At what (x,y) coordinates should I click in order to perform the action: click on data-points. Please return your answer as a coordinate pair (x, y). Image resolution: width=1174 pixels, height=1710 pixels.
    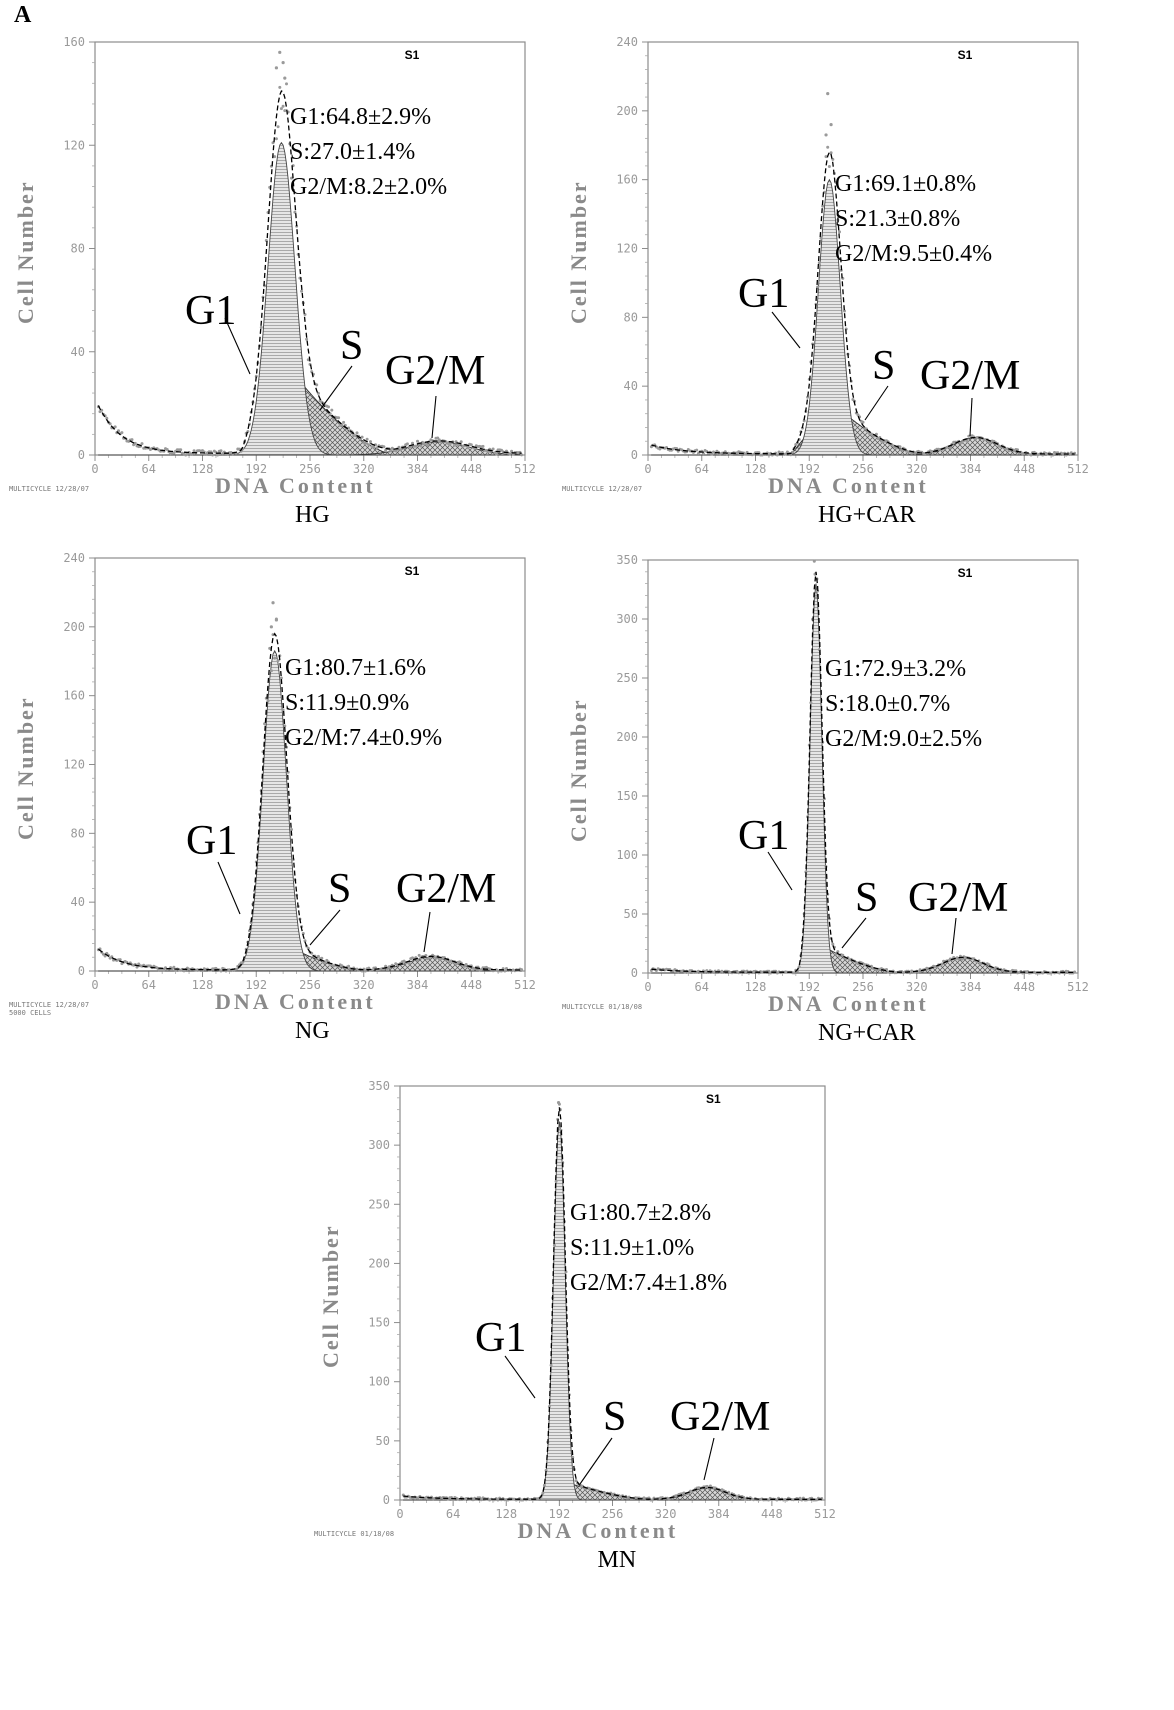
    Looking at the image, I should click on (612, 1301).